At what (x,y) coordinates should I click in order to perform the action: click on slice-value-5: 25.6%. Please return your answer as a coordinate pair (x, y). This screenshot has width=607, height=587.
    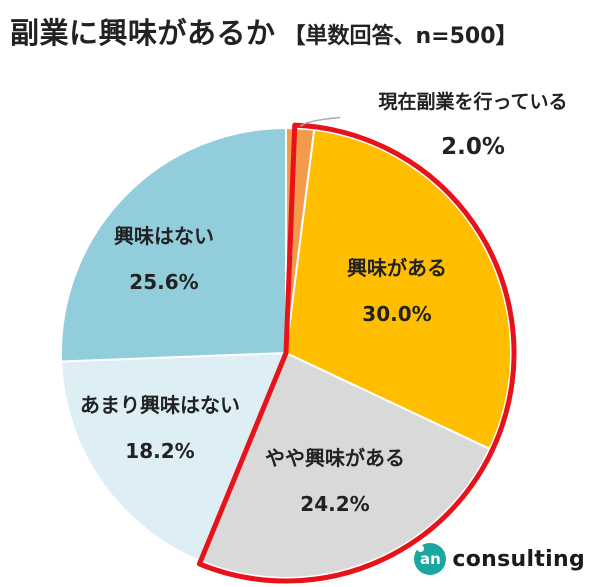
    Looking at the image, I should click on (163, 282).